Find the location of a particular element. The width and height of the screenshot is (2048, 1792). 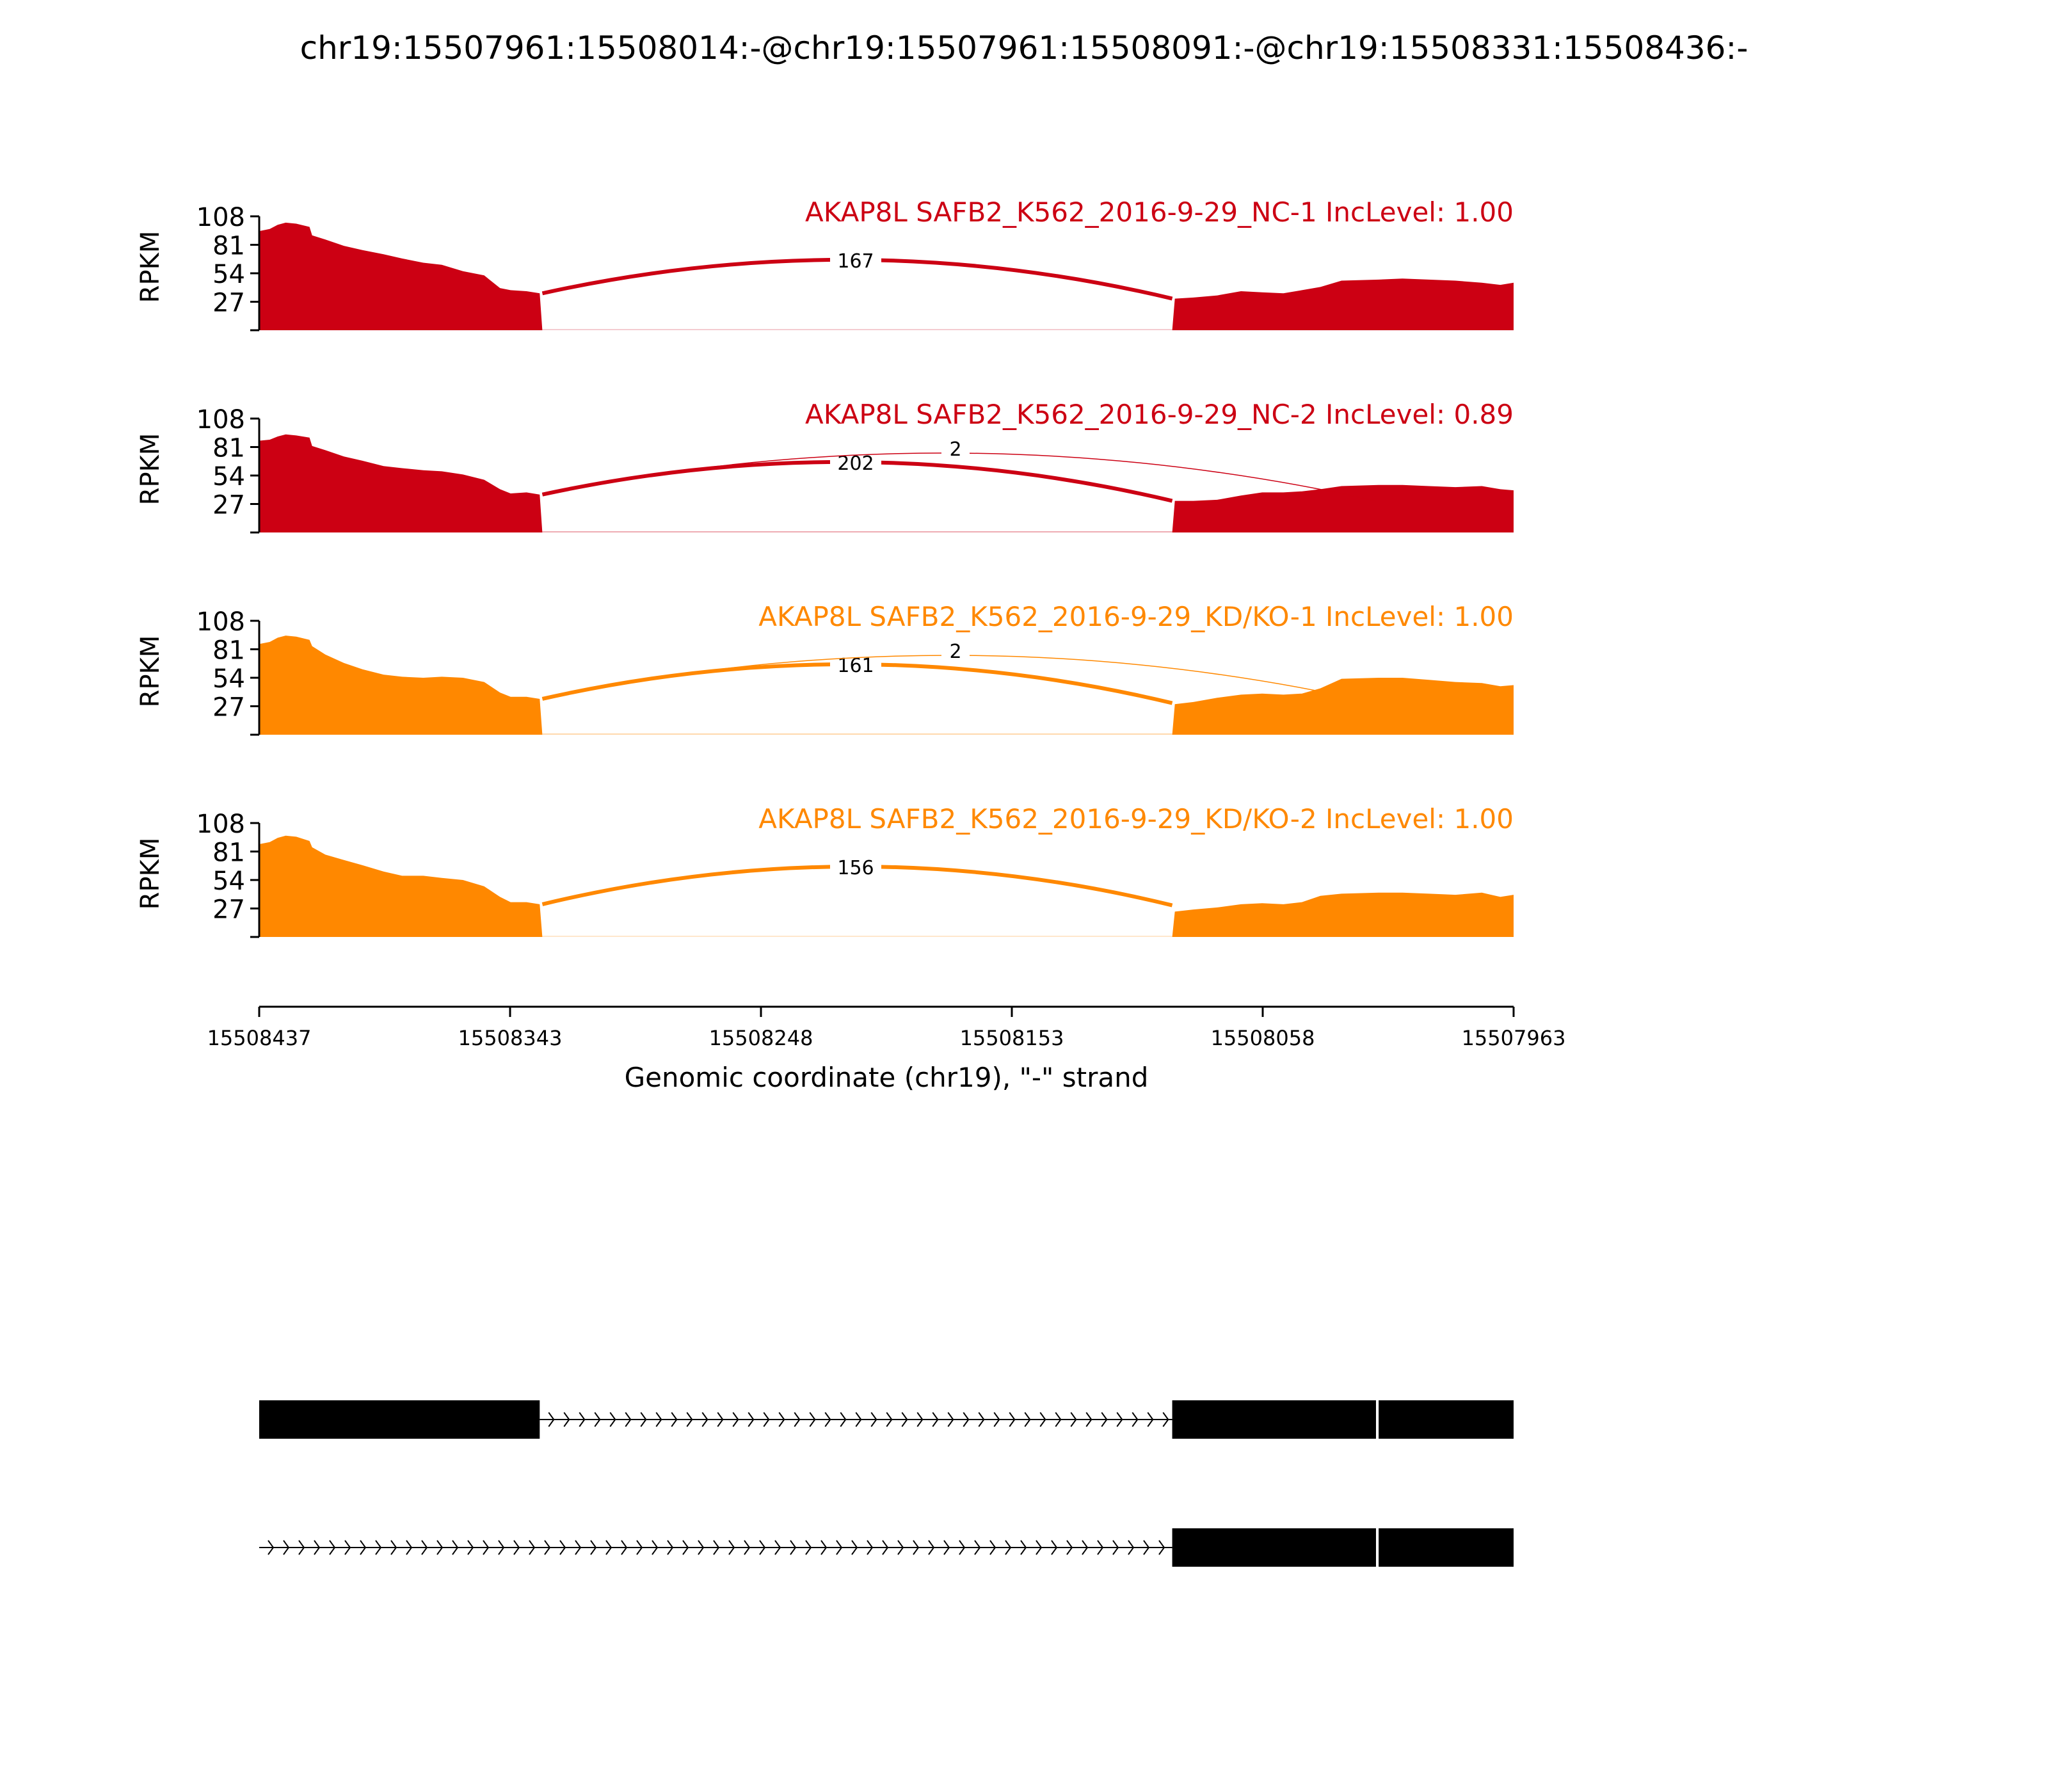

x-tick-label: 15508058 is located at coordinates (1263, 1038).